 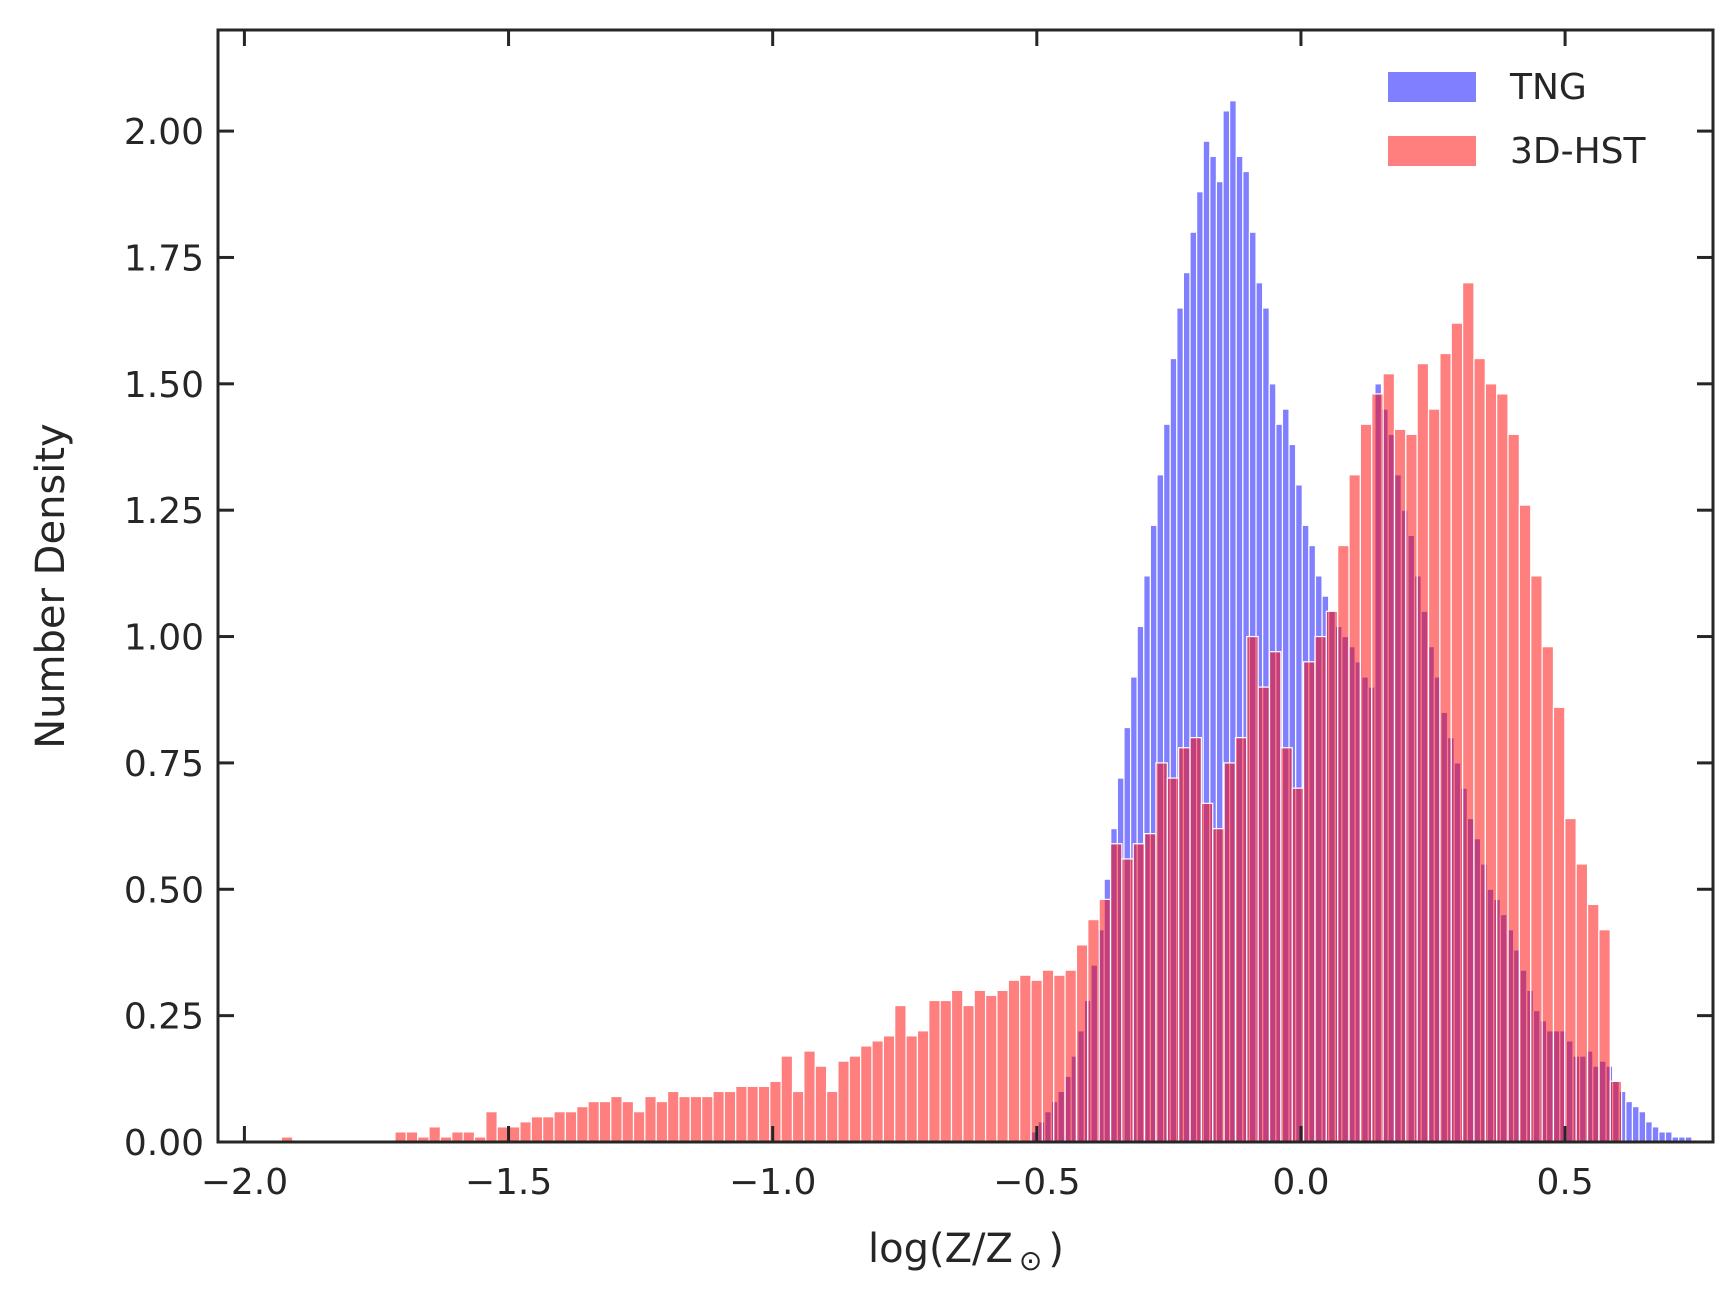 I want to click on x-tick-label: 0.0, so click(x=1300, y=1182).